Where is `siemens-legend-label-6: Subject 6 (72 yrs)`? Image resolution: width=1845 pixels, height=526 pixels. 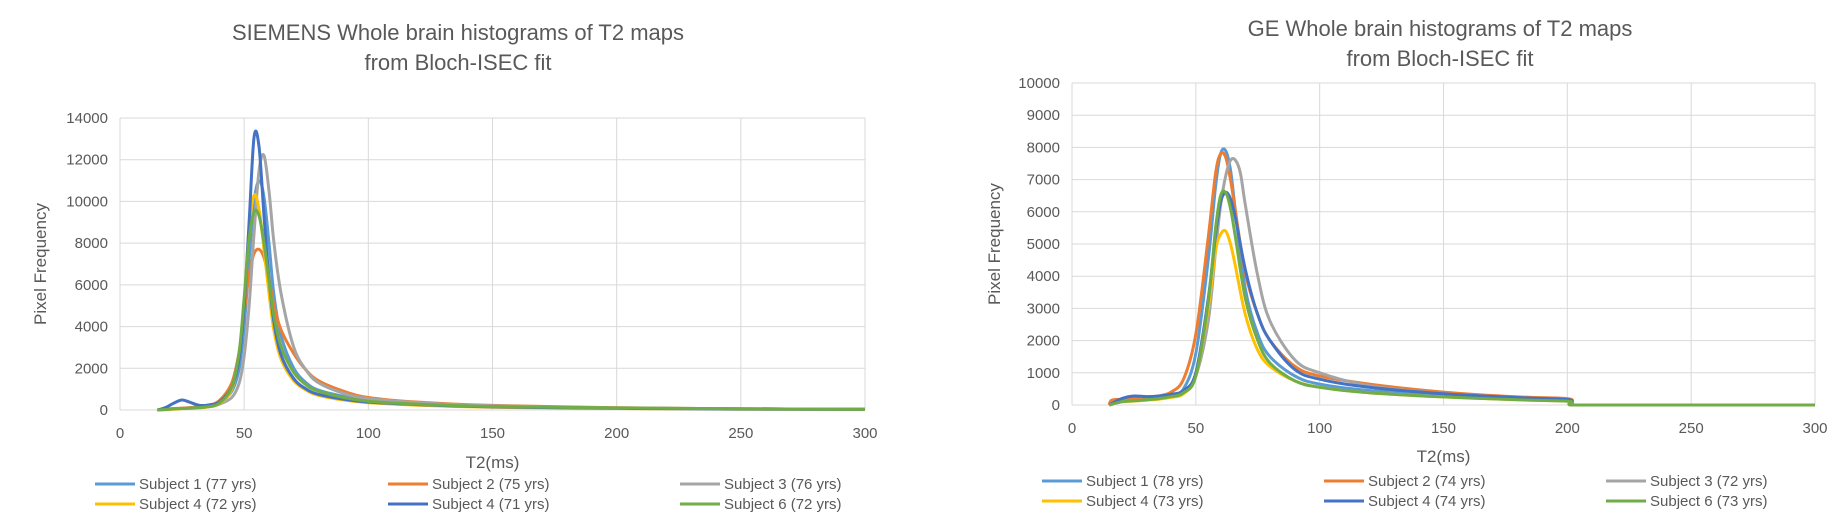 siemens-legend-label-6: Subject 6 (72 yrs) is located at coordinates (783, 504).